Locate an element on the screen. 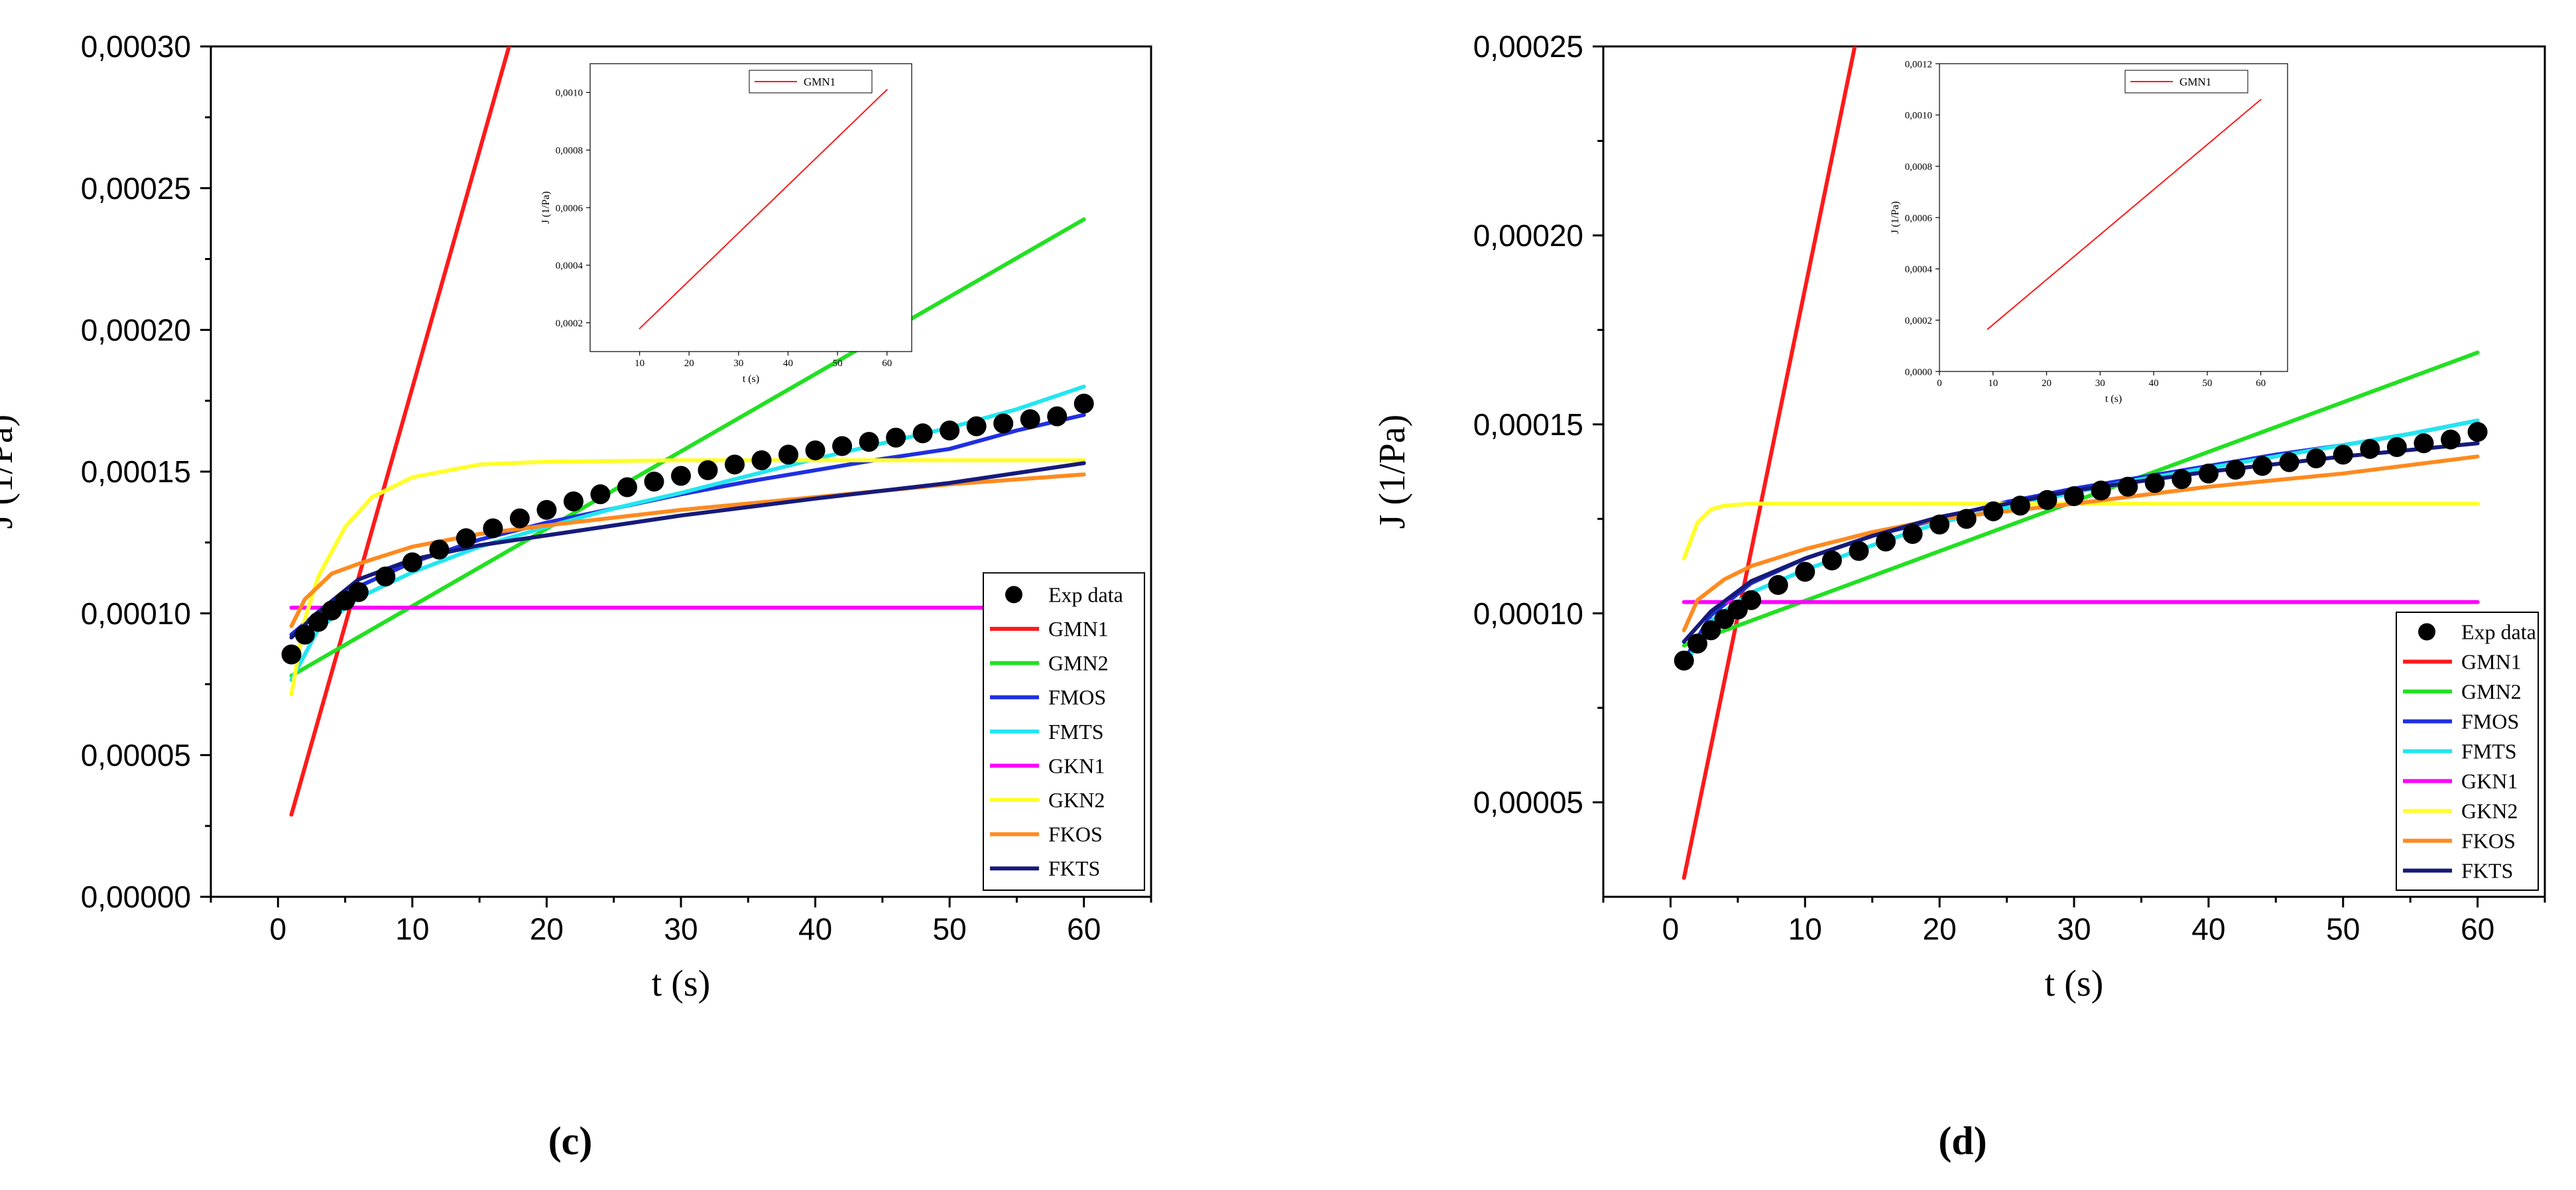 Image resolution: width=2576 pixels, height=1190 pixels. inset-legend: GMN1 is located at coordinates (2186, 82).